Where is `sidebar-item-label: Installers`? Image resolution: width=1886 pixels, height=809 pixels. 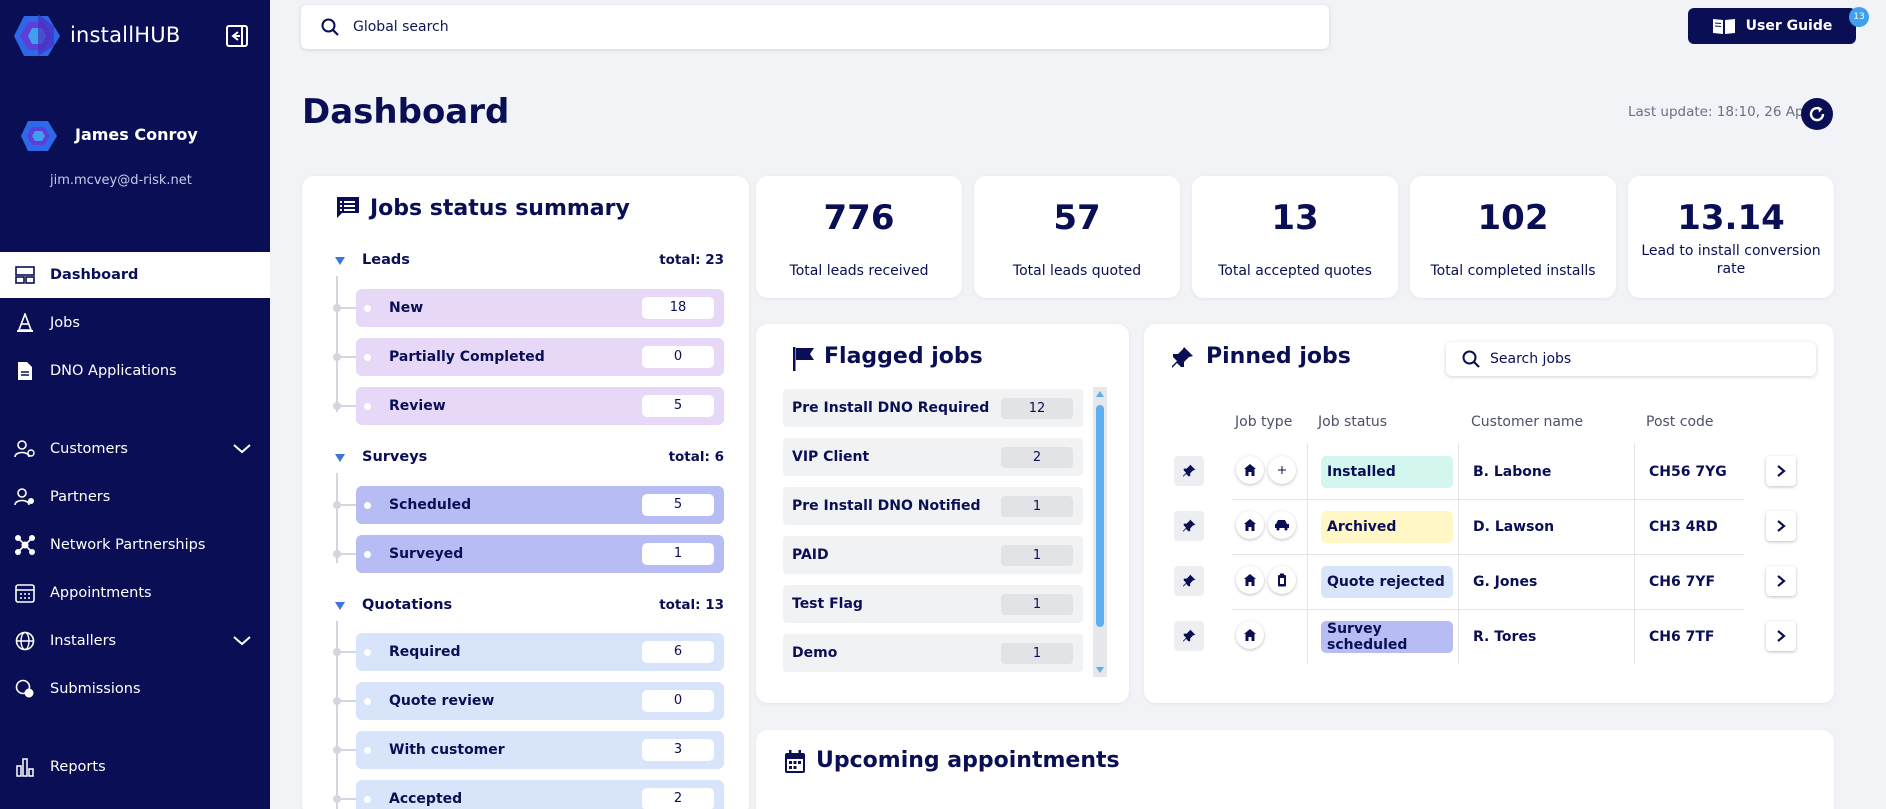
sidebar-item-label: Installers is located at coordinates (83, 641).